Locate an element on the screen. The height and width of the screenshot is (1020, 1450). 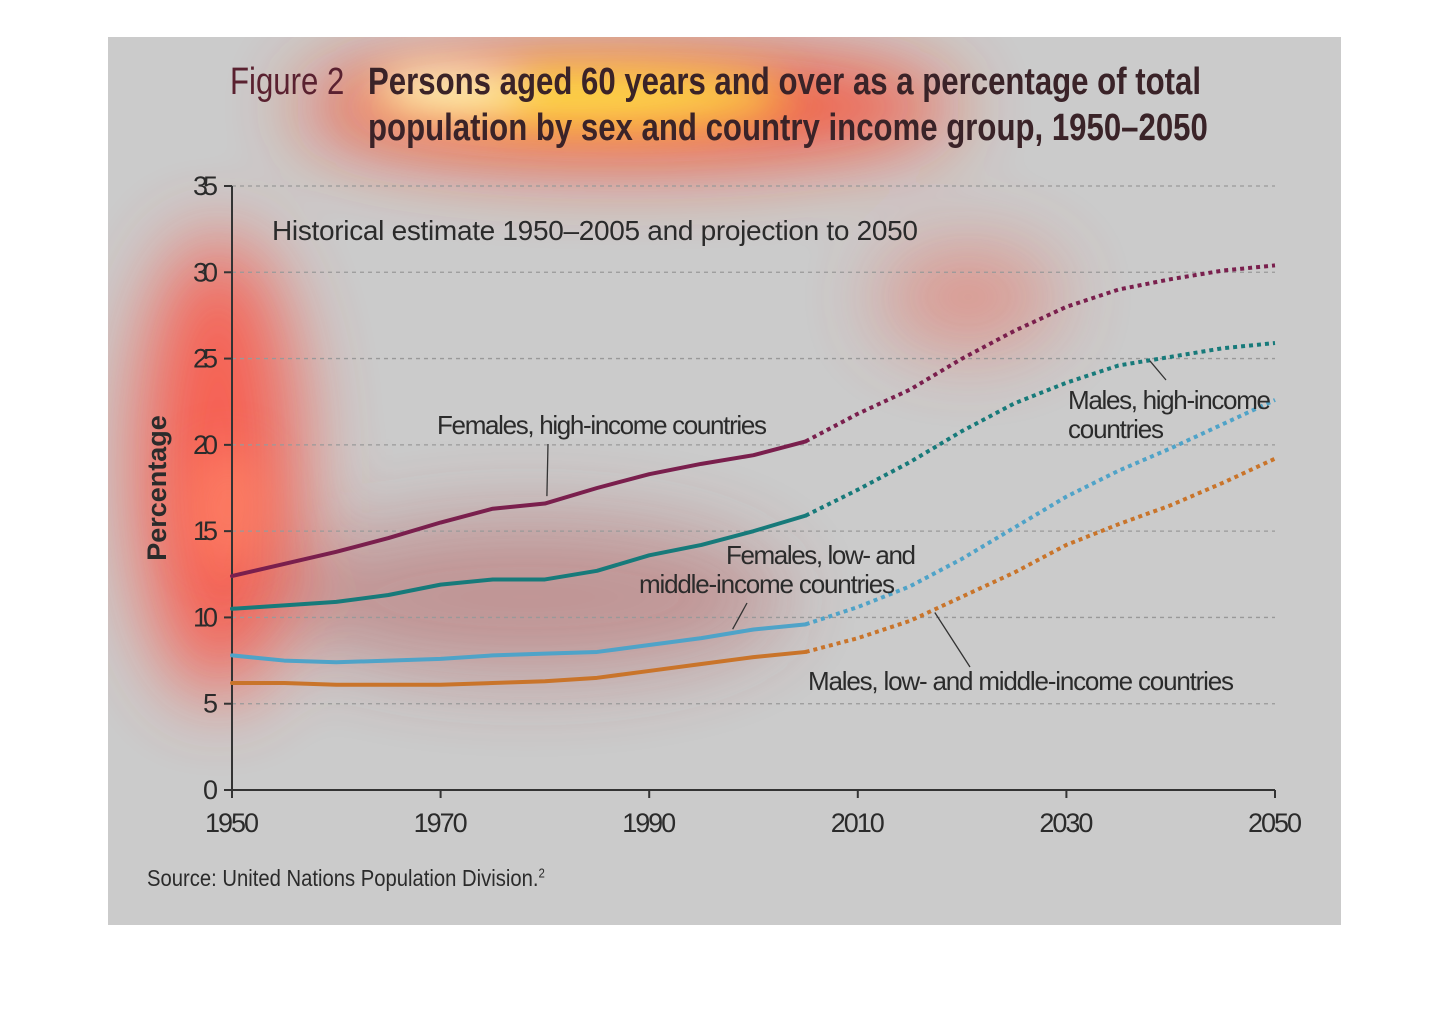
y-tick-label-30: 30 is located at coordinates (205, 272).